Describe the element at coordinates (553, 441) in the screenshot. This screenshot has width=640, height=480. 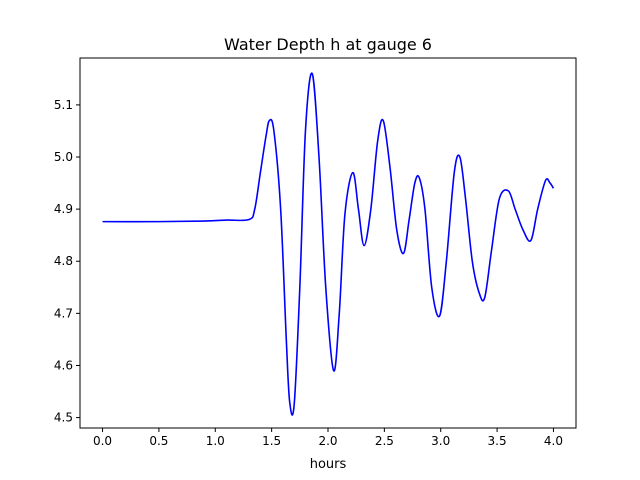
I see `x-tick-label: 4.0` at that location.